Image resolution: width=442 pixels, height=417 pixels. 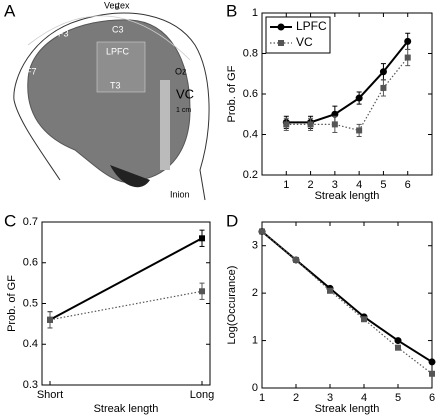 I want to click on diagram-label: 1 cm, so click(x=183, y=110).